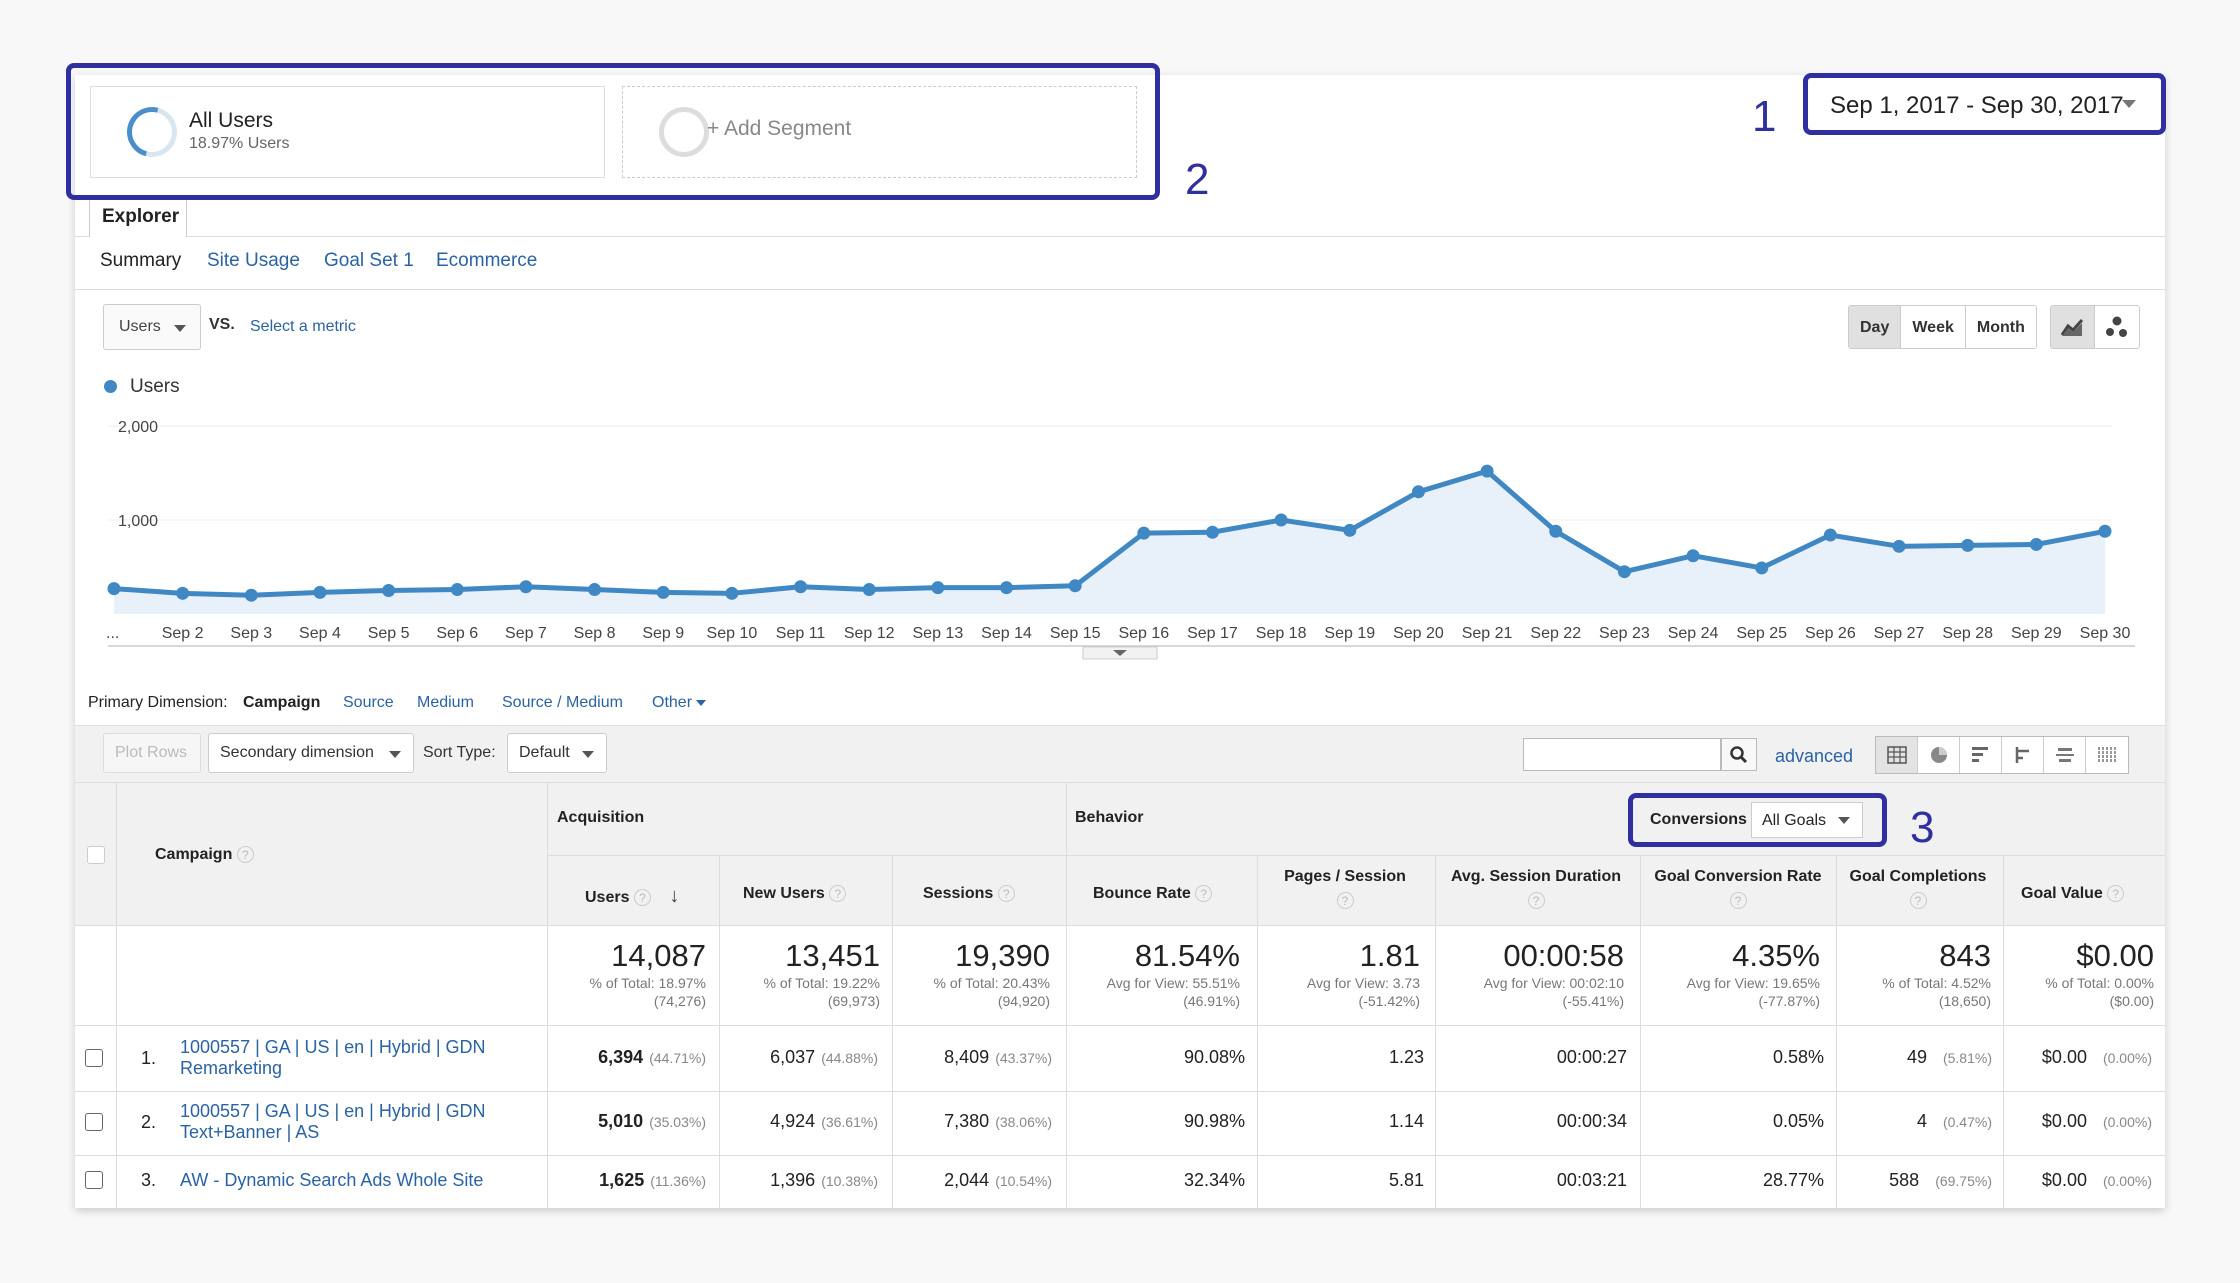 Image resolution: width=2240 pixels, height=1283 pixels. What do you see at coordinates (2073, 894) in the screenshot?
I see `col-goal-value: Goal Value ?` at bounding box center [2073, 894].